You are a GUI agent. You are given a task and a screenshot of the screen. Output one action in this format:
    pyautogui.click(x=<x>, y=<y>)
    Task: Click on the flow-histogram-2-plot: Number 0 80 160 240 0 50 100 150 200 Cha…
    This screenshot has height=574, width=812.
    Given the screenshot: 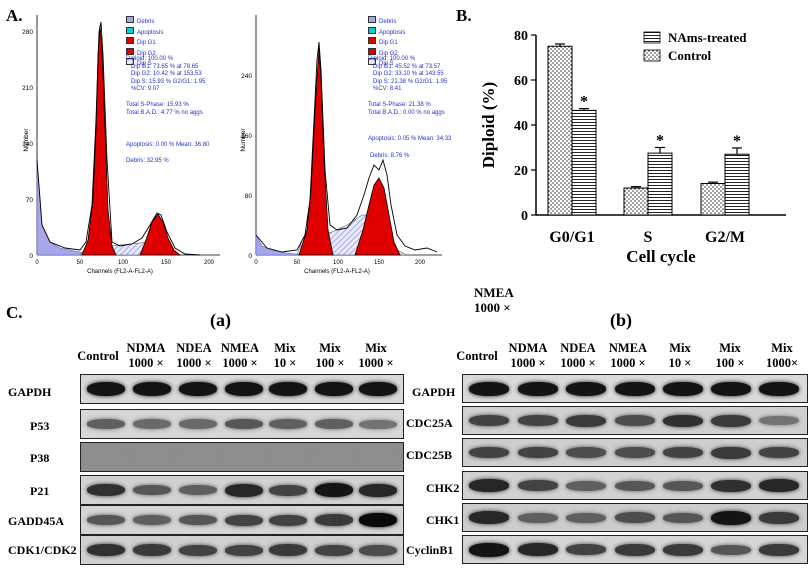 What is the action you would take?
    pyautogui.click(x=341, y=145)
    